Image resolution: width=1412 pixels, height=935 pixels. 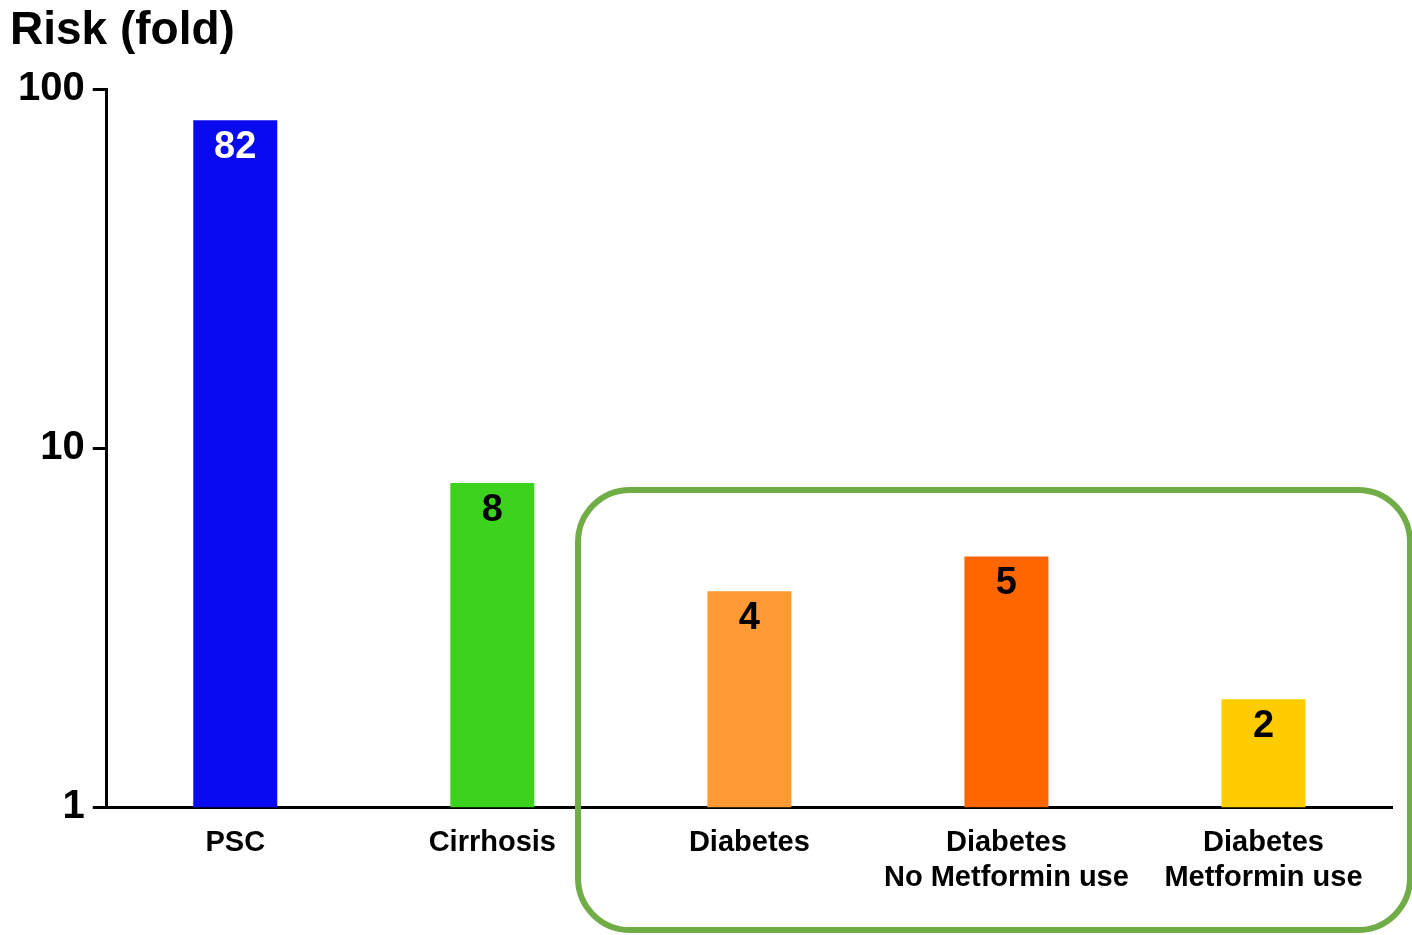 I want to click on x-tick-label: Diabetes Metformin use, so click(x=1263, y=858).